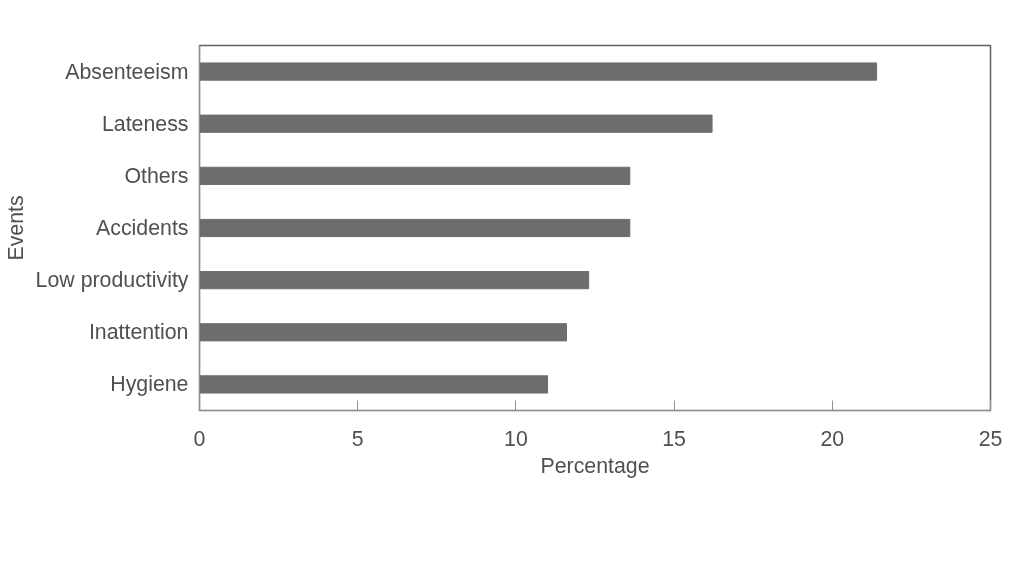  I want to click on x-tick-label: 20, so click(832, 438).